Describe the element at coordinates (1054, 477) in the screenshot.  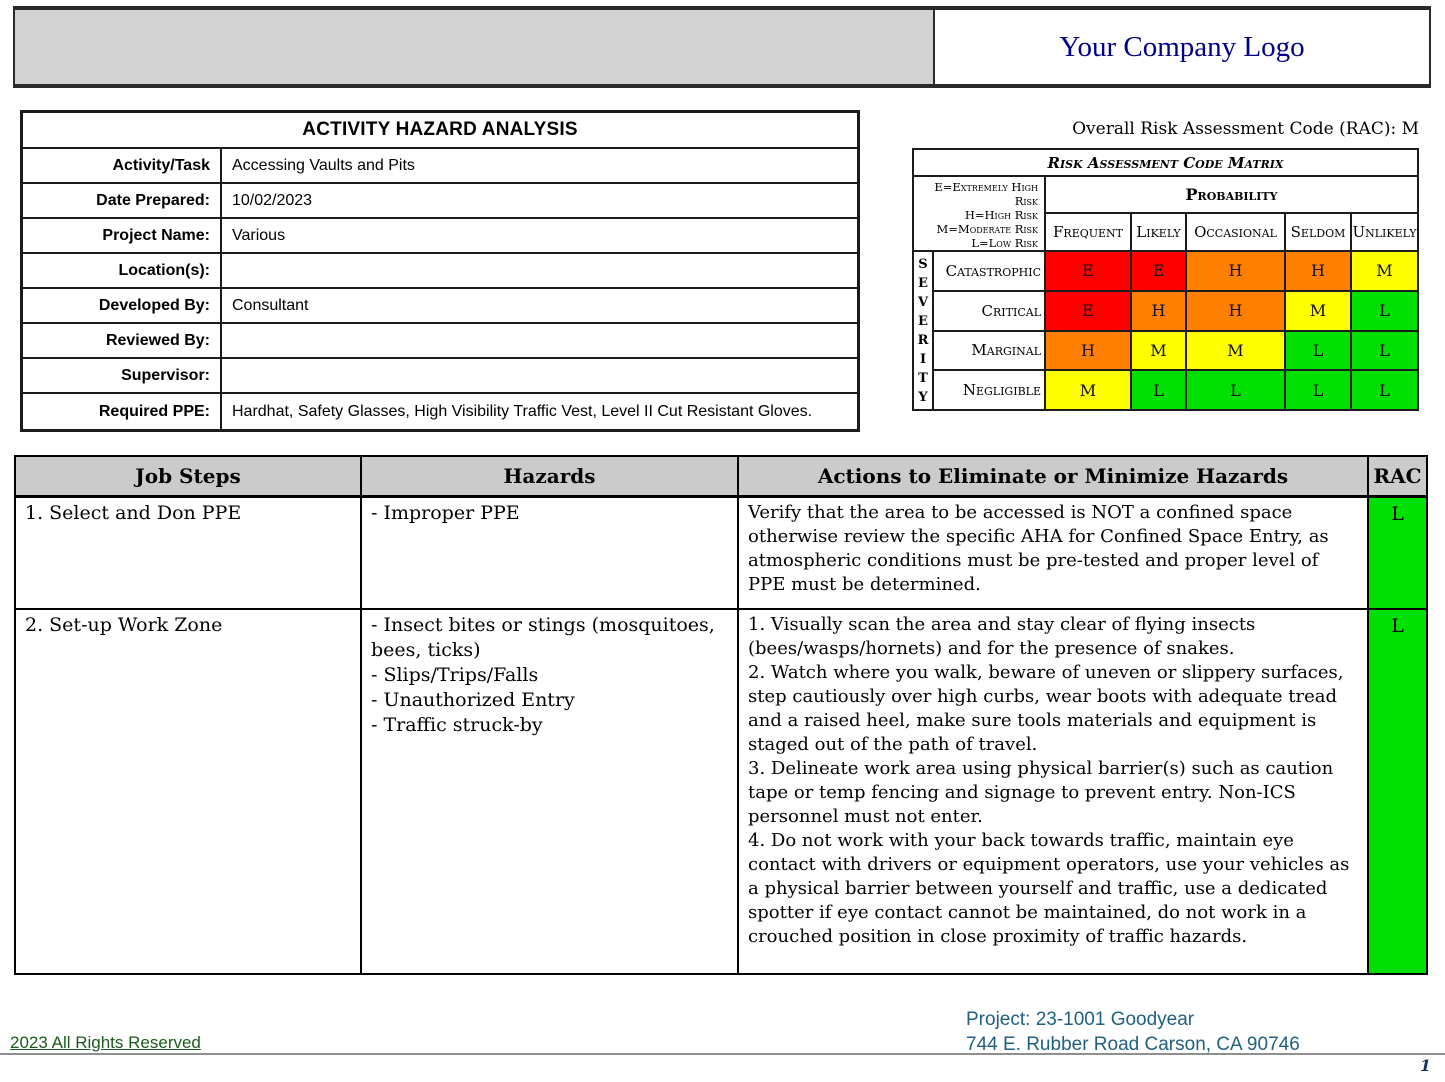
I see `header-actions: Actions to Eliminate or Minimize Hazards` at that location.